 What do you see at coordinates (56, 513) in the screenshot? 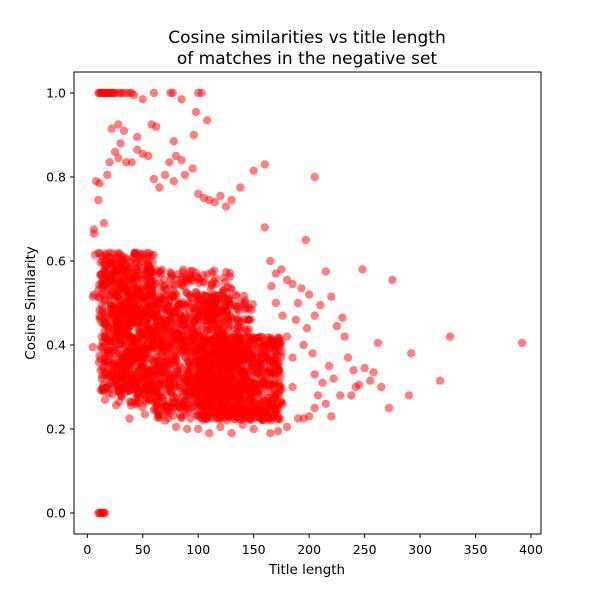
I see `y-tick-label: 0.0` at bounding box center [56, 513].